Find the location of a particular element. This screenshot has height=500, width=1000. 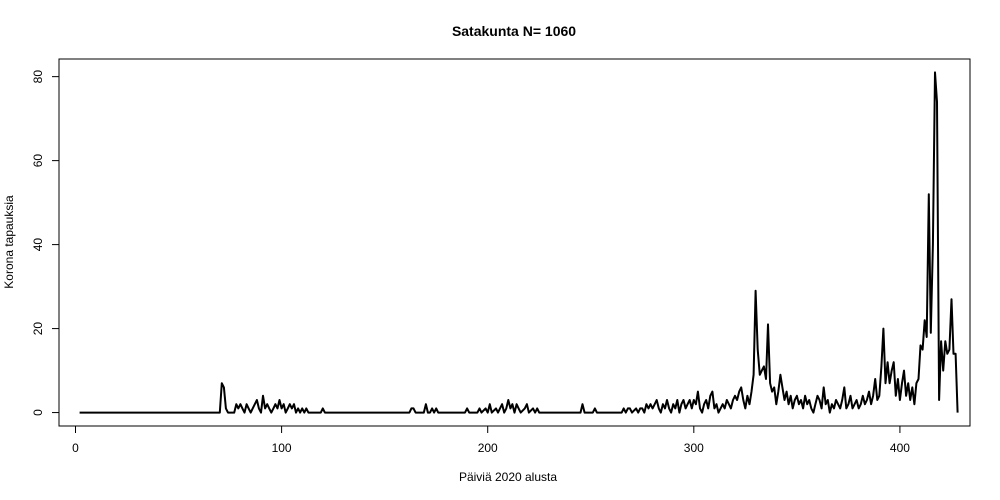

x-tick-label: 300 is located at coordinates (694, 448).